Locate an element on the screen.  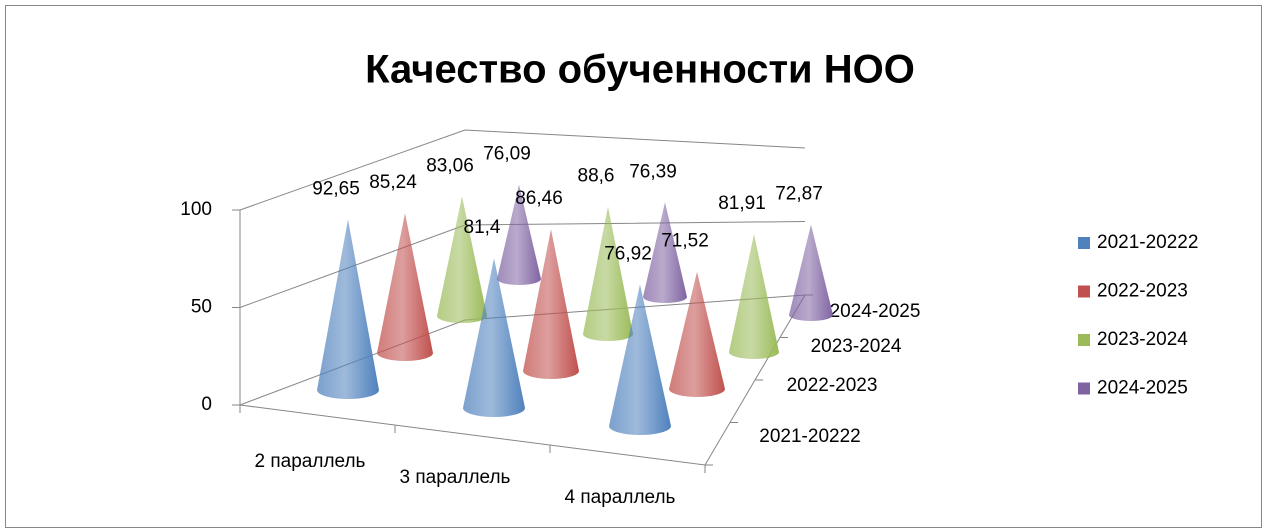
legend-label: 2022-2023 is located at coordinates (1142, 291).